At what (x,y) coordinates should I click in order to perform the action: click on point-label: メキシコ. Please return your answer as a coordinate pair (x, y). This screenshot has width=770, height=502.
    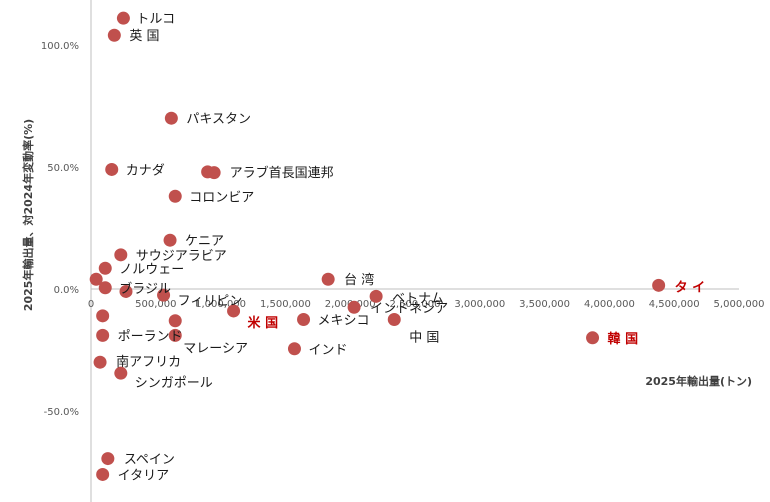
    Looking at the image, I should click on (344, 321).